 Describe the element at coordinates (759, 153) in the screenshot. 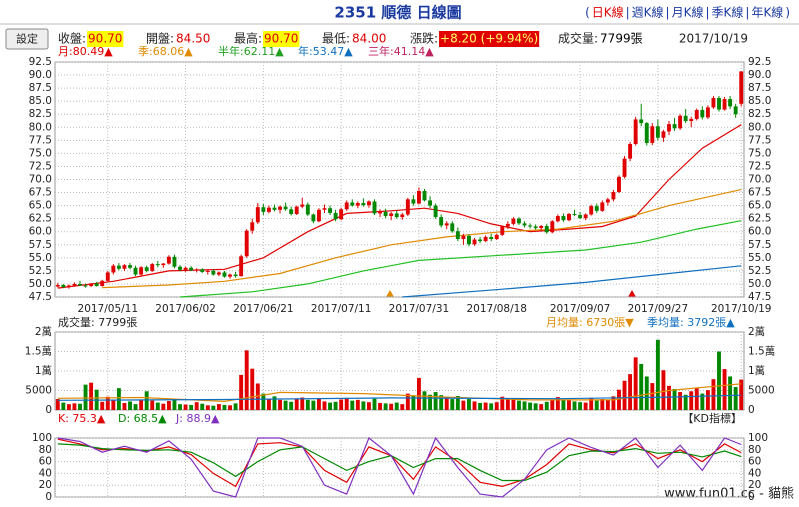

I see `y-tick-label-right: 75.0` at that location.